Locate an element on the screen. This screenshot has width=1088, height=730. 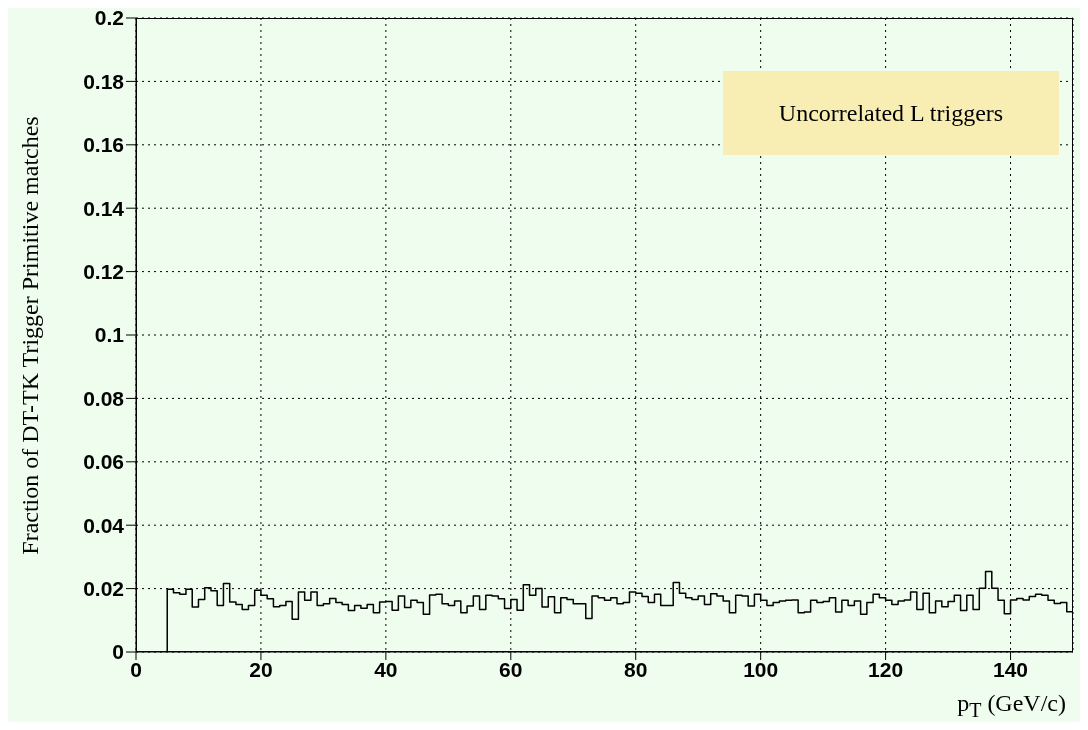
x-tick-label: 100 is located at coordinates (761, 669).